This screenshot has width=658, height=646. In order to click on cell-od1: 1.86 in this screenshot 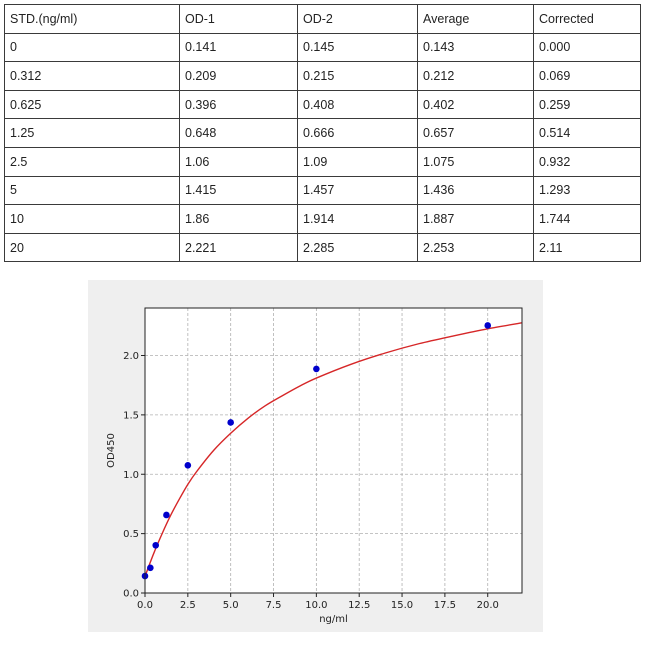, I will do `click(238, 219)`.